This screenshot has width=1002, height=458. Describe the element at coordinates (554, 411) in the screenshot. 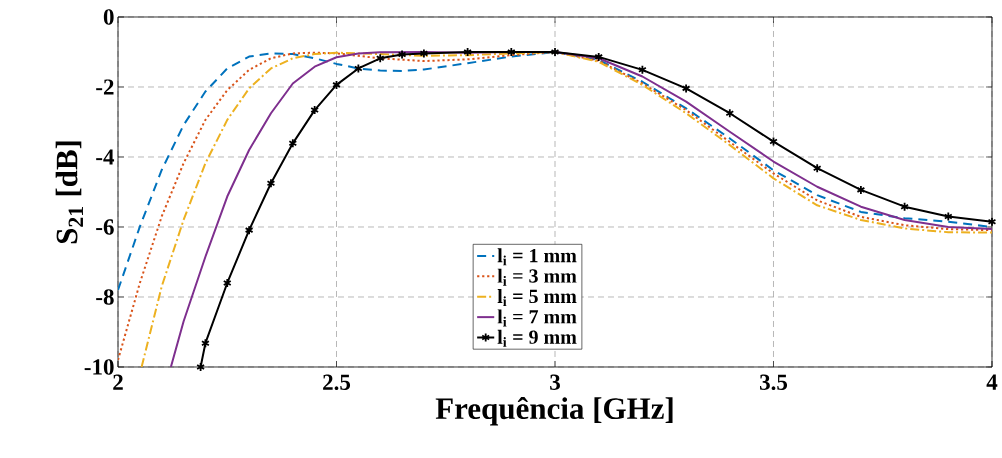

I see `x-axis-title: Frequência [GHz]` at that location.